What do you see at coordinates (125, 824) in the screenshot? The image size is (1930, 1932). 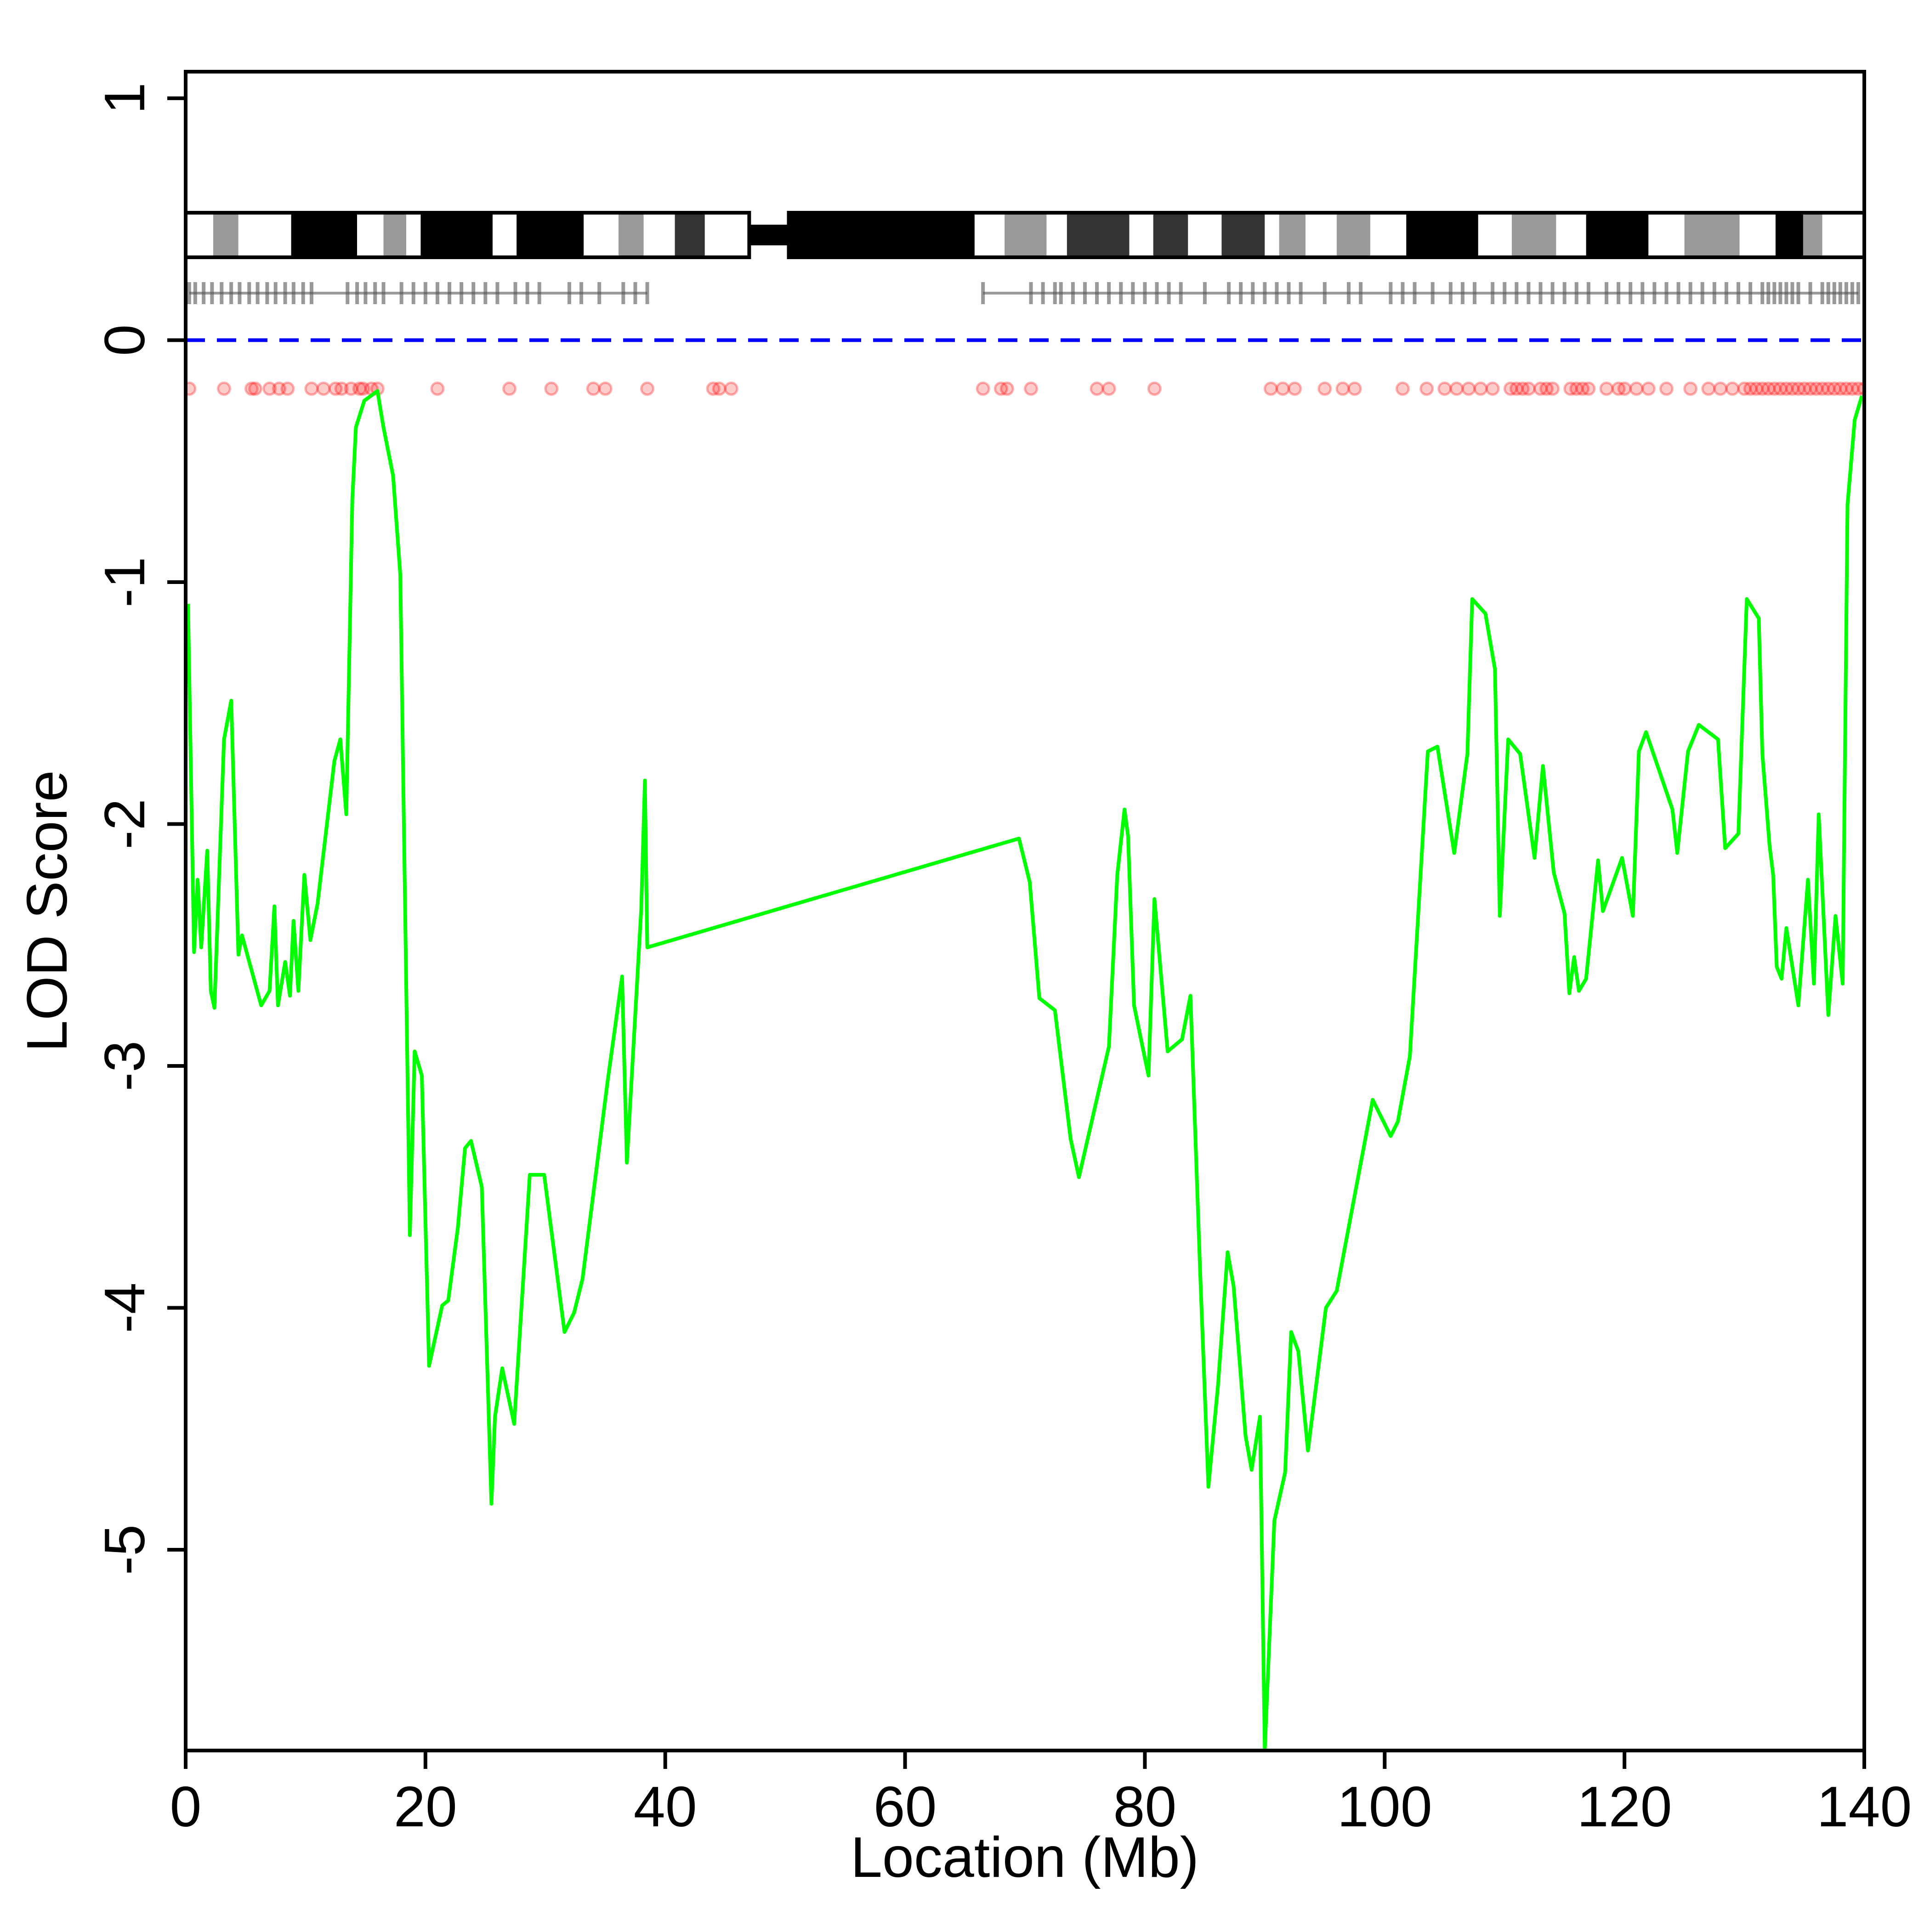 I see `y-tick-label: -2` at bounding box center [125, 824].